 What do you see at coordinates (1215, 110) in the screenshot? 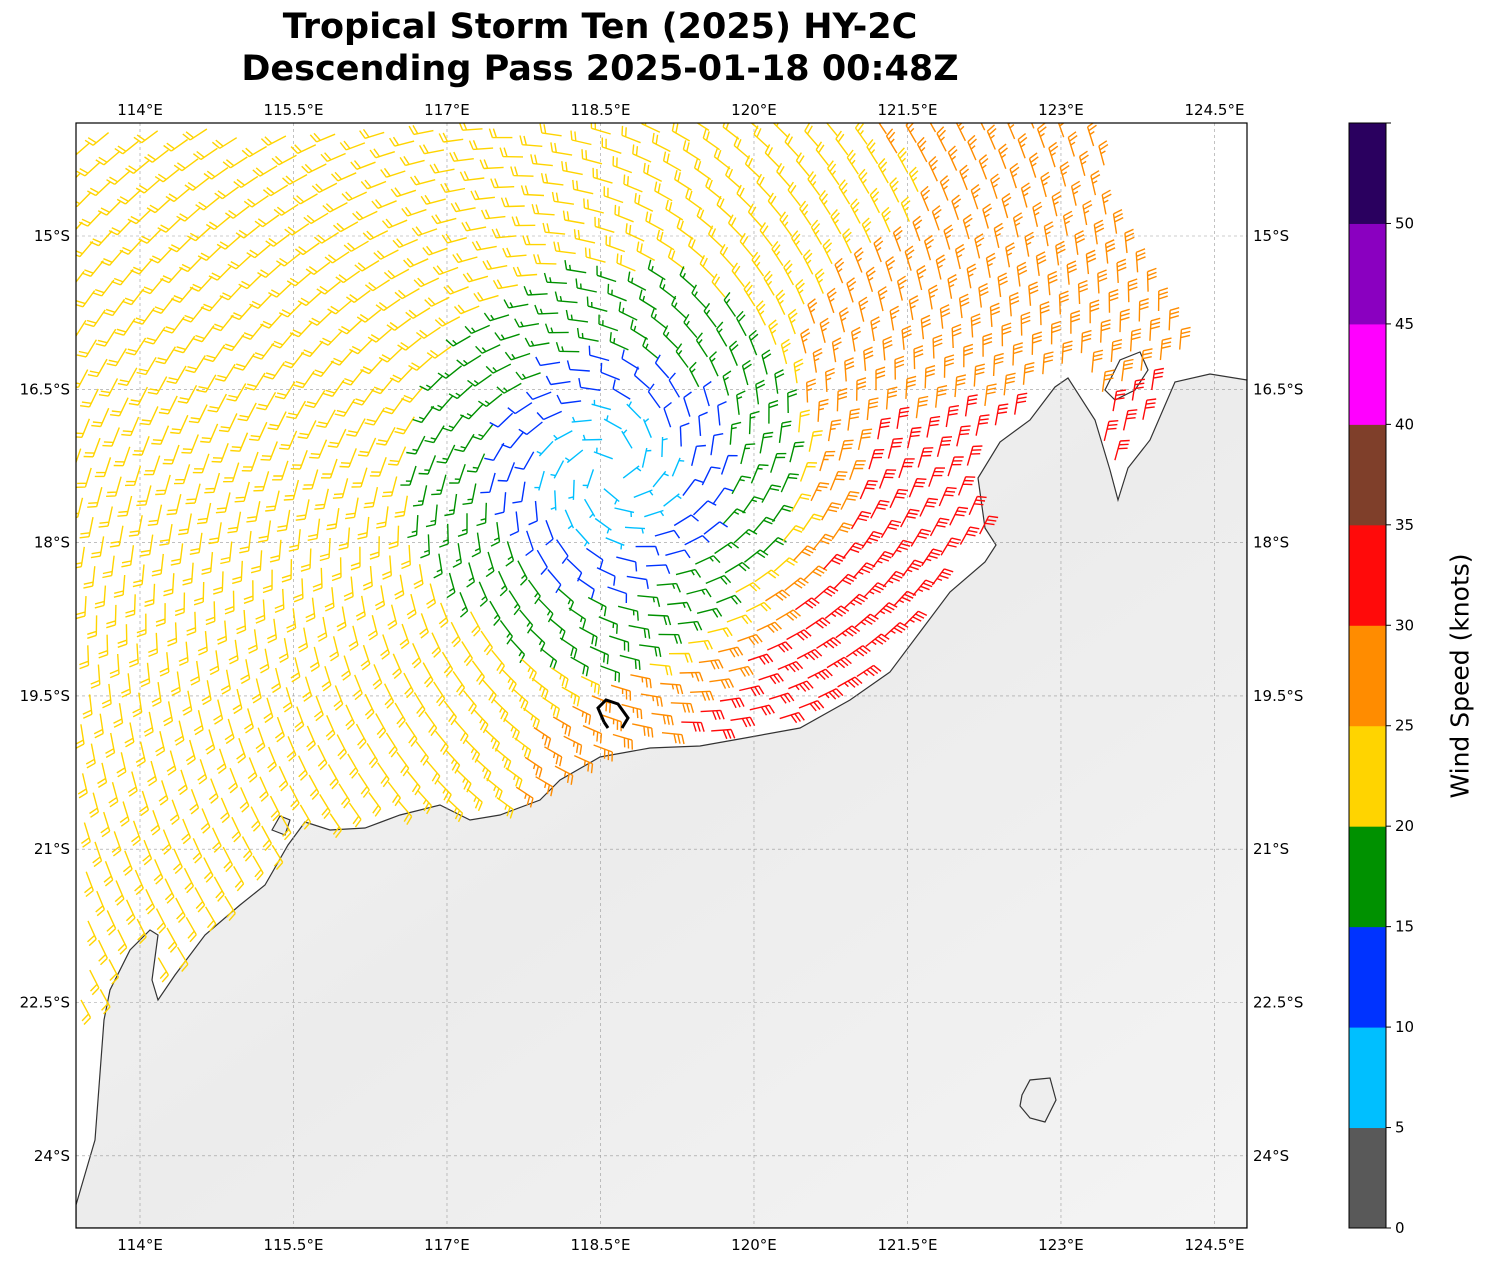
I see `lon-tick-label-top: 124.5°E` at bounding box center [1215, 110].